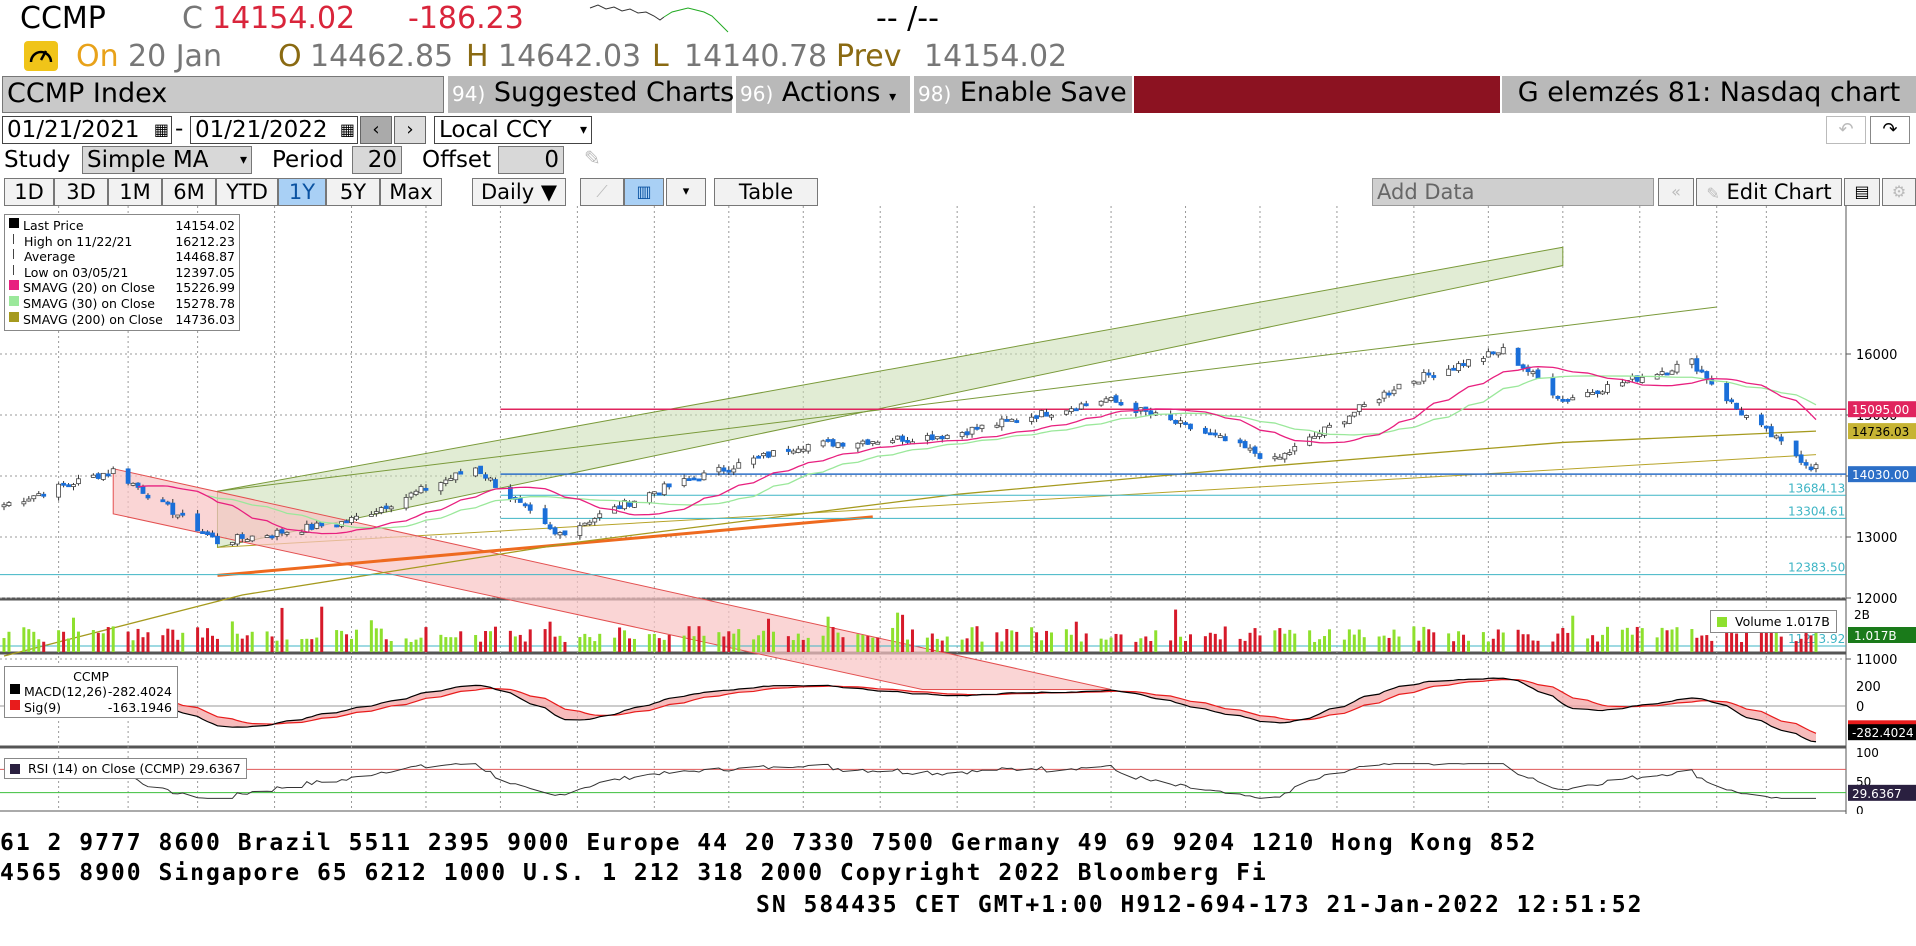  What do you see at coordinates (519, 192) in the screenshot?
I see `frequency-select: Daily ▼` at bounding box center [519, 192].